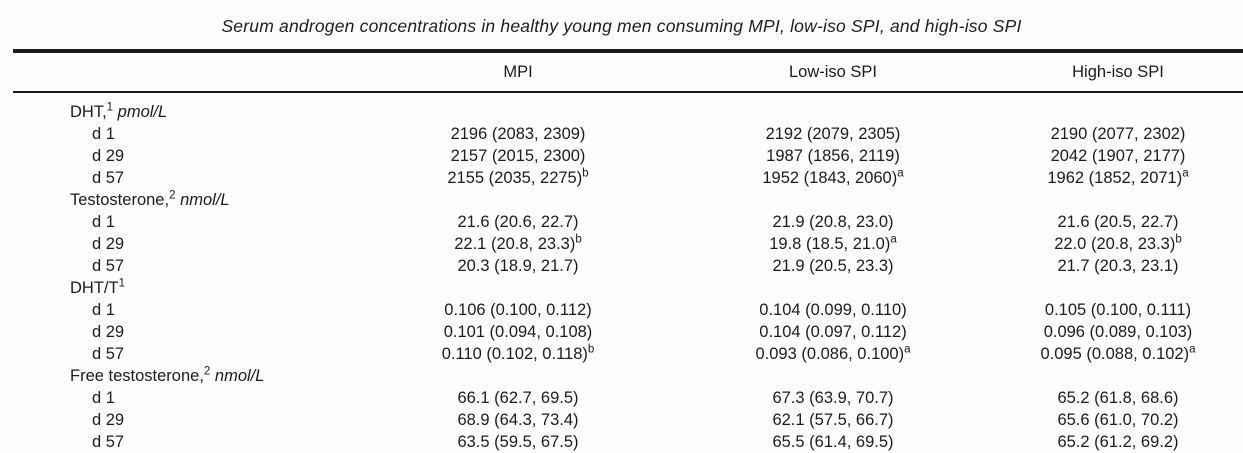 Image resolution: width=1243 pixels, height=453 pixels. What do you see at coordinates (518, 265) in the screenshot?
I see `value-cell: 20.3 (18.9, 21.7)` at bounding box center [518, 265].